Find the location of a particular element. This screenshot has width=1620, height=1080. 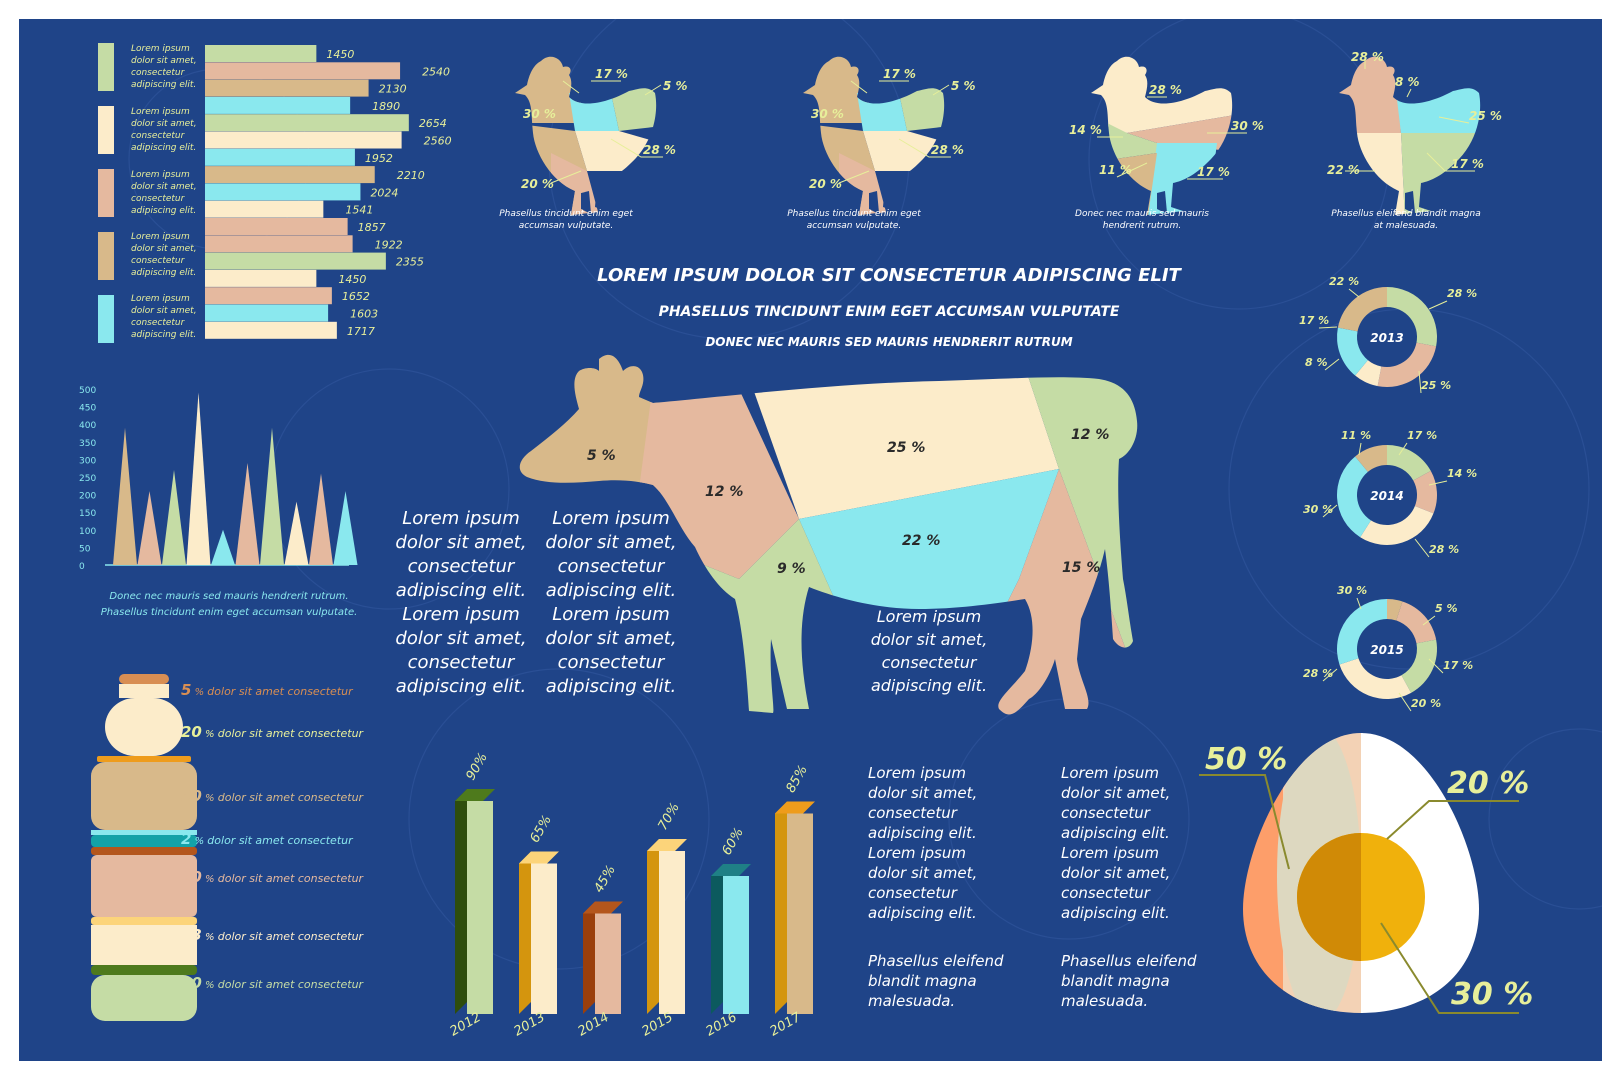

hbar-value-label: 1603 is located at coordinates (364, 314).